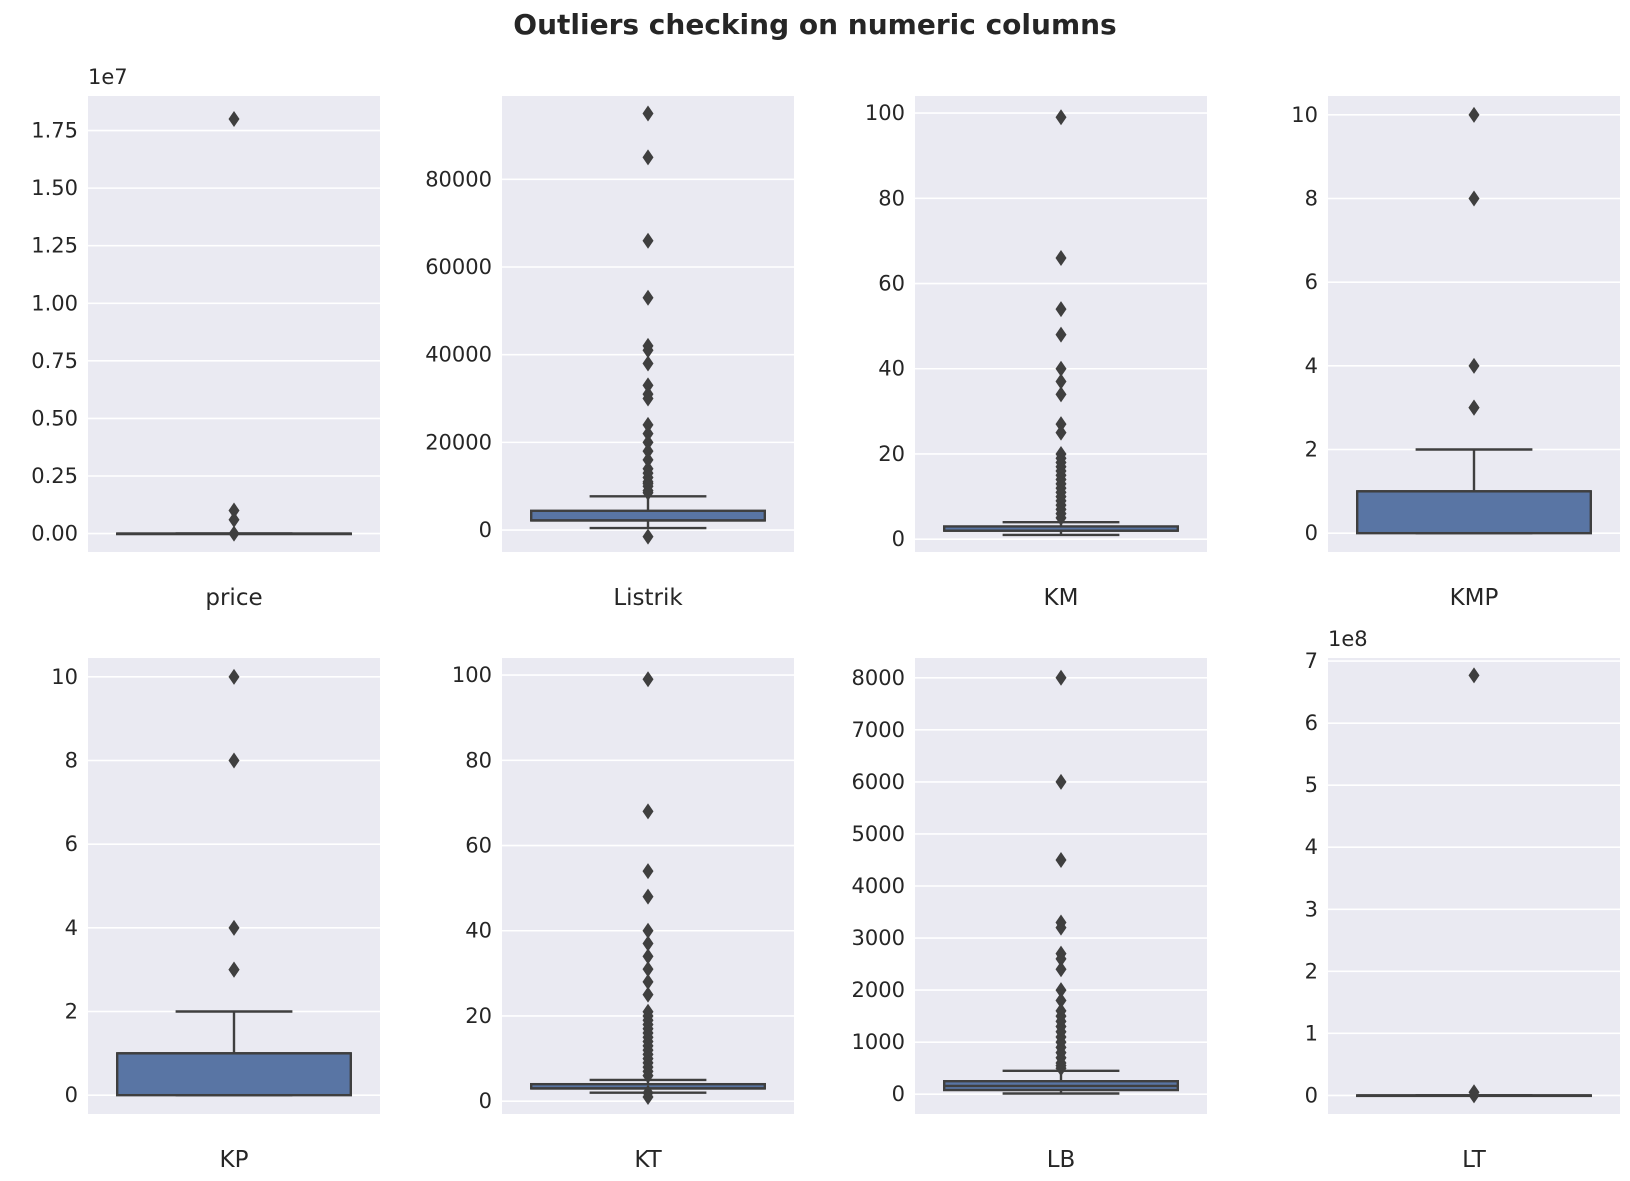  Describe the element at coordinates (458, 442) in the screenshot. I see `panel-listrik-tick-label: 20000` at that location.